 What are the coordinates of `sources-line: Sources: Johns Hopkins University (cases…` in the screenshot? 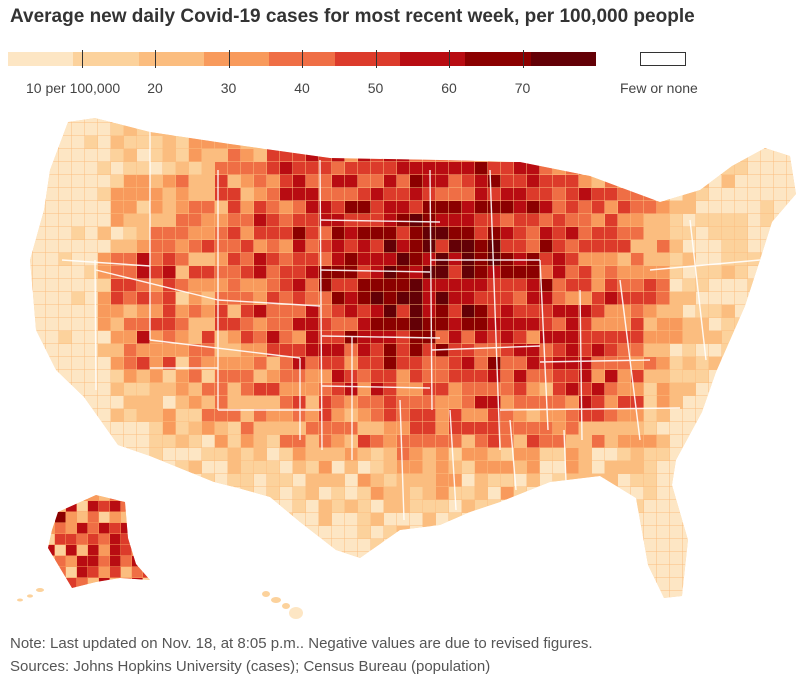 It's located at (250, 666).